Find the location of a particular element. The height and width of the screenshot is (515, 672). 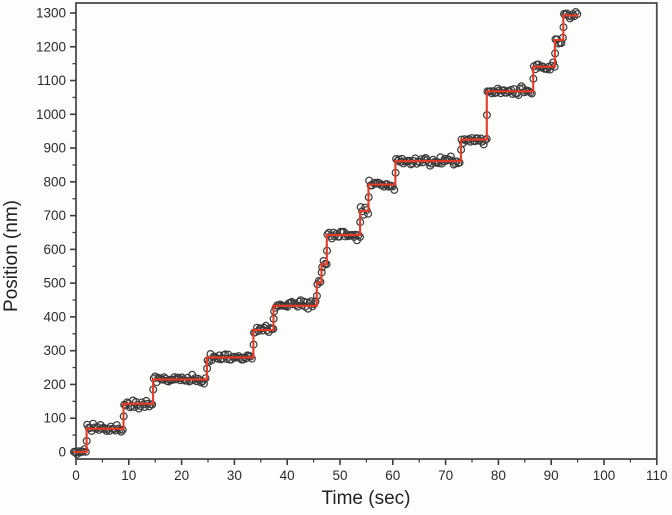

y-tick-label: 1100 is located at coordinates (51, 80).